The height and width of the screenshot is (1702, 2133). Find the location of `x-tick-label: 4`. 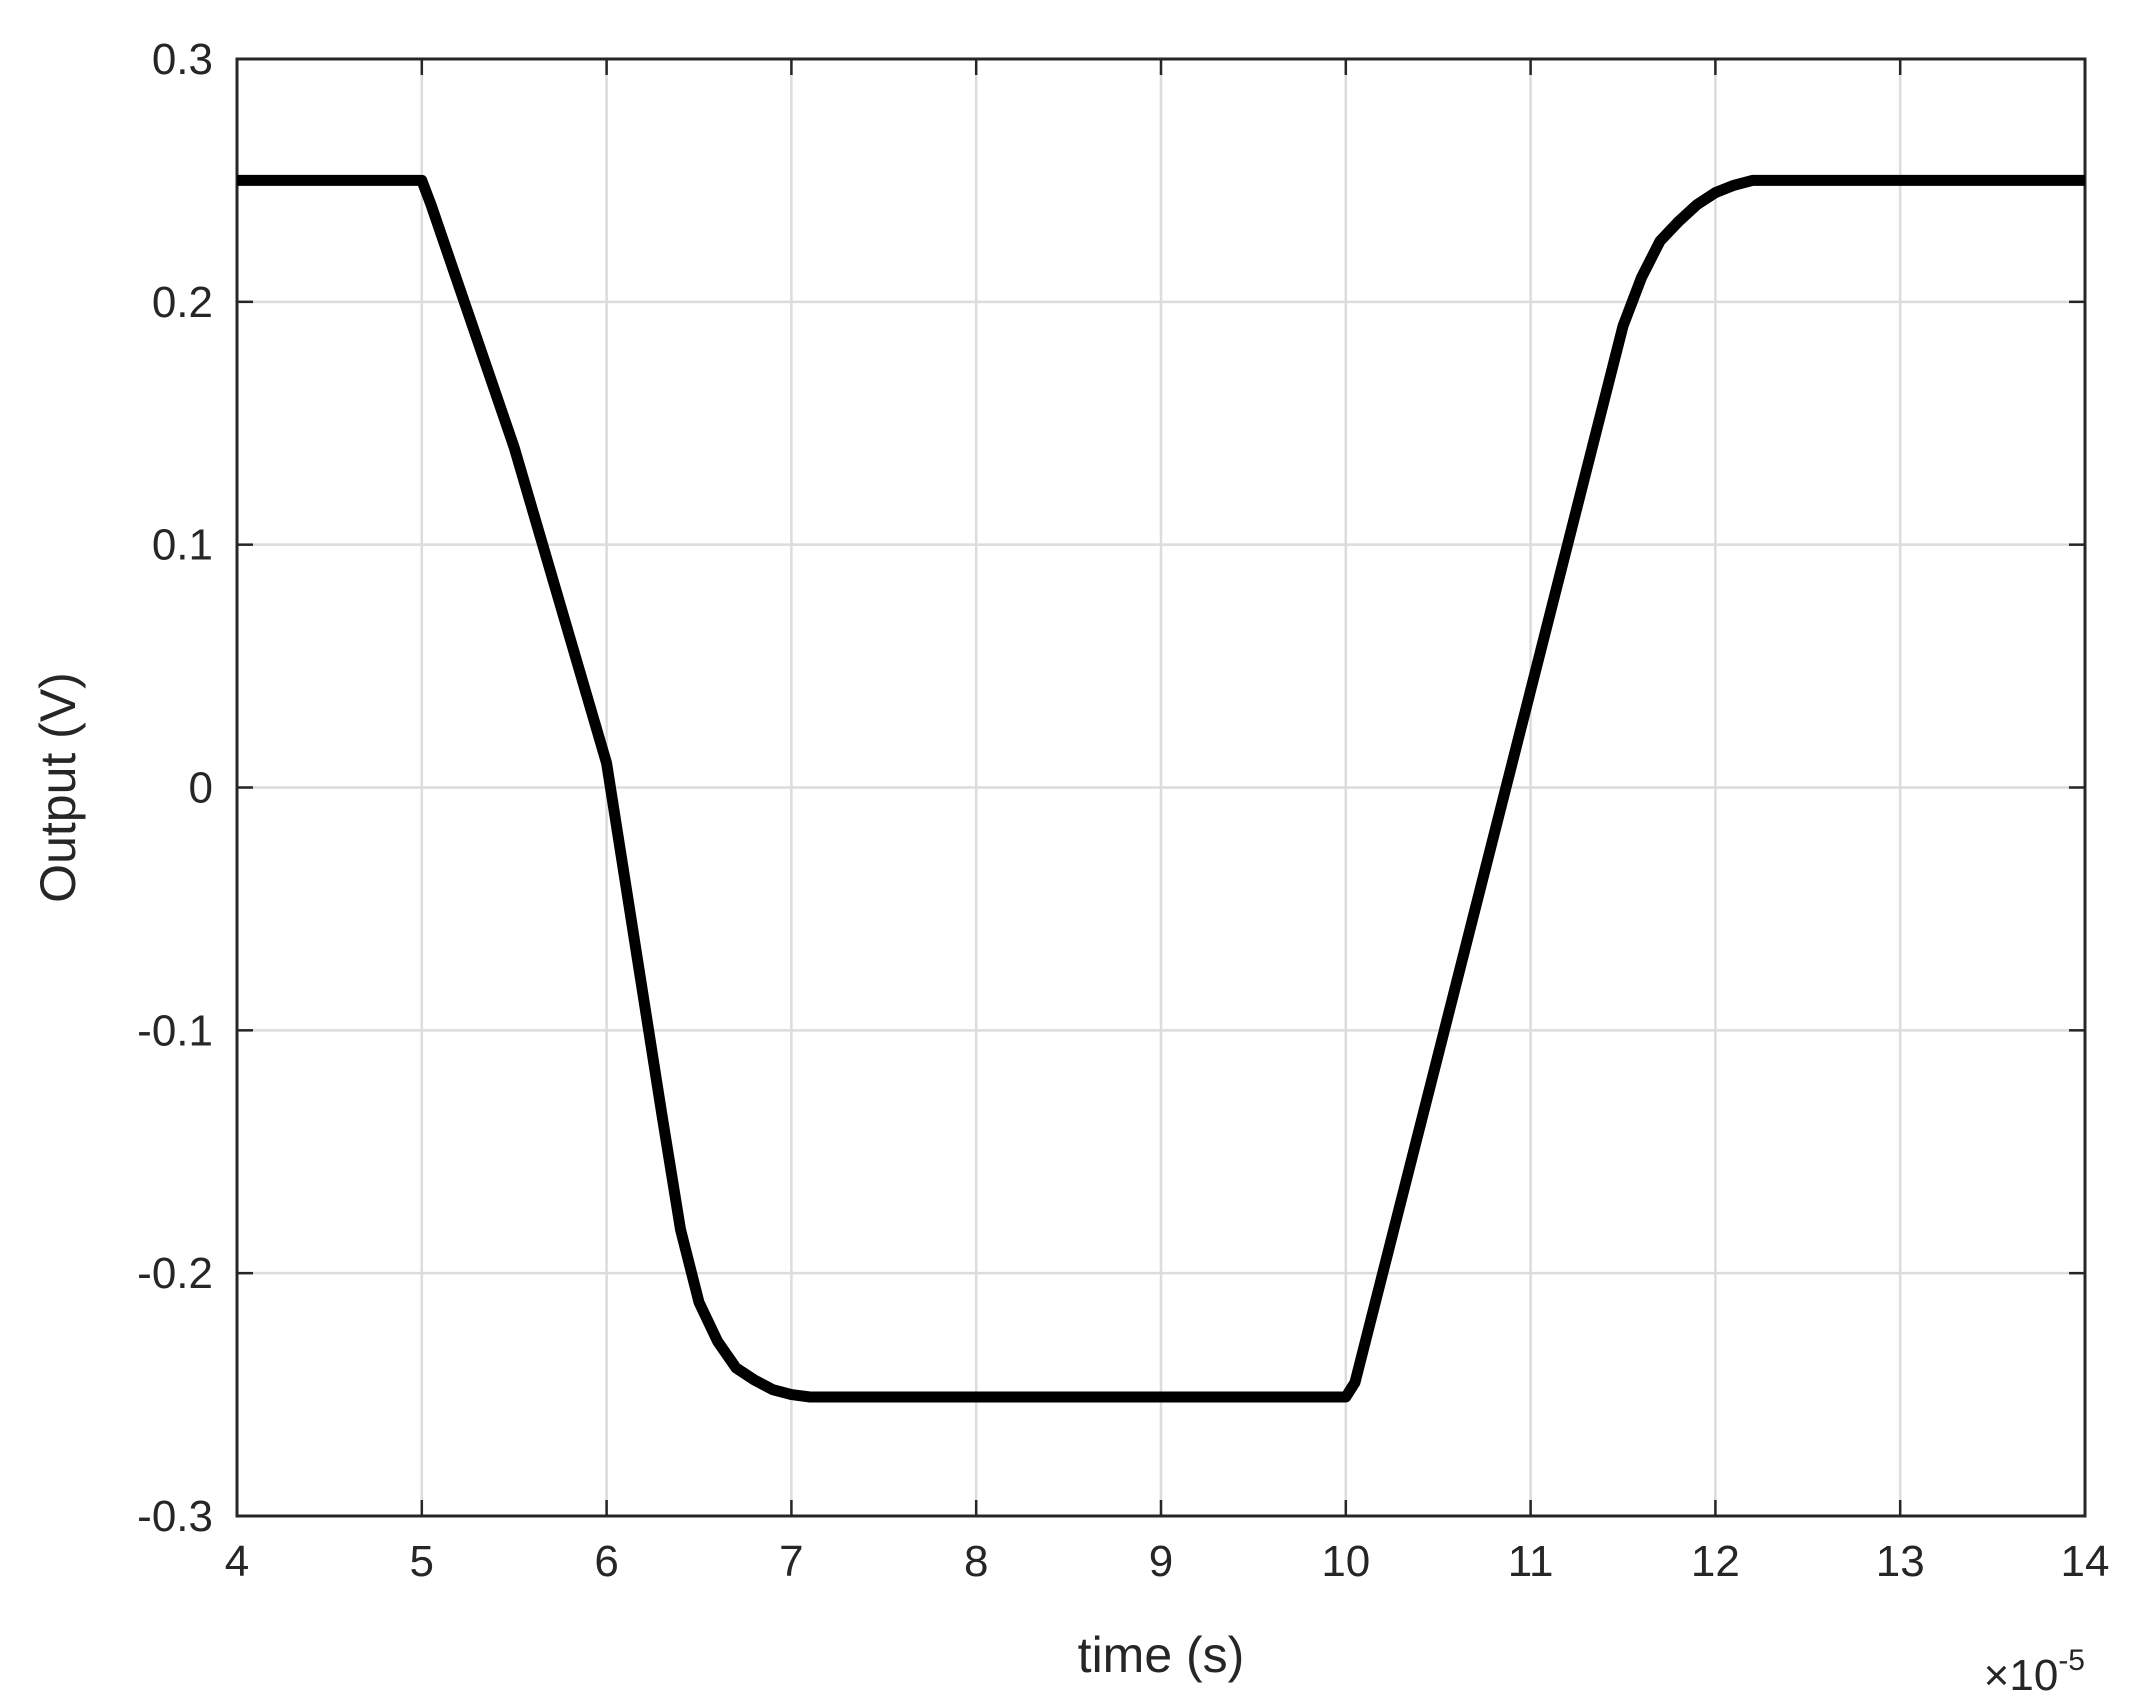

x-tick-label: 4 is located at coordinates (237, 1561).